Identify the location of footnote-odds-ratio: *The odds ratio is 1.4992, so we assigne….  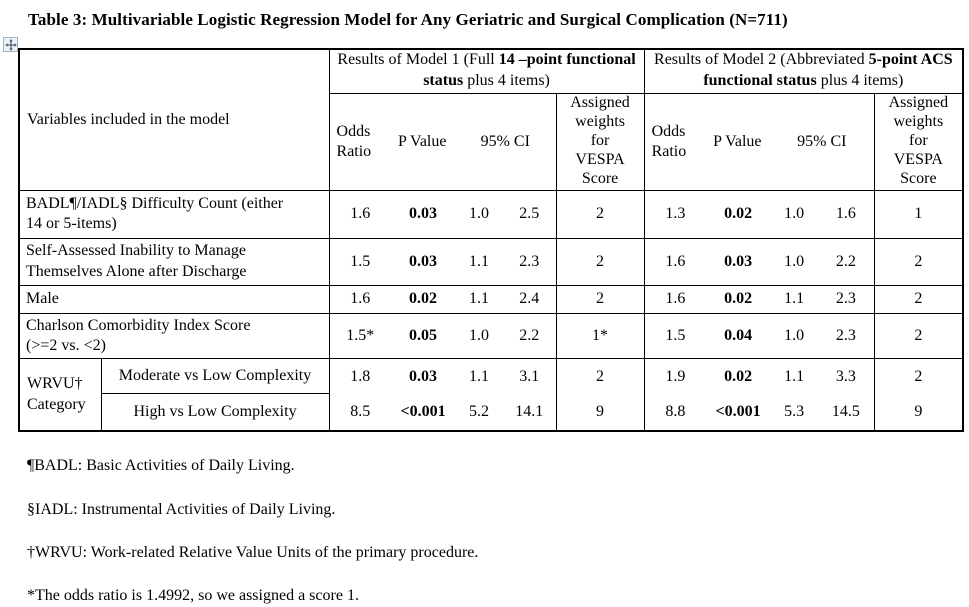
(193, 595).